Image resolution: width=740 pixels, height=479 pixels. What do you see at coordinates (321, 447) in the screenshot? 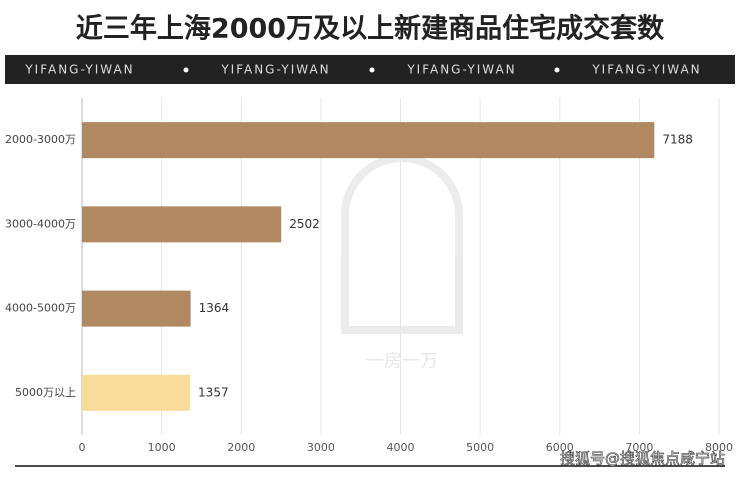
I see `x-tick-label: 3000` at bounding box center [321, 447].